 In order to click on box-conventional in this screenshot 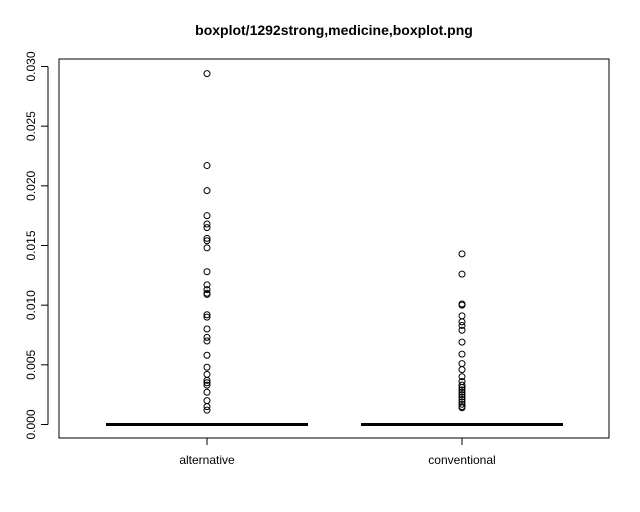, I will do `click(462, 338)`.